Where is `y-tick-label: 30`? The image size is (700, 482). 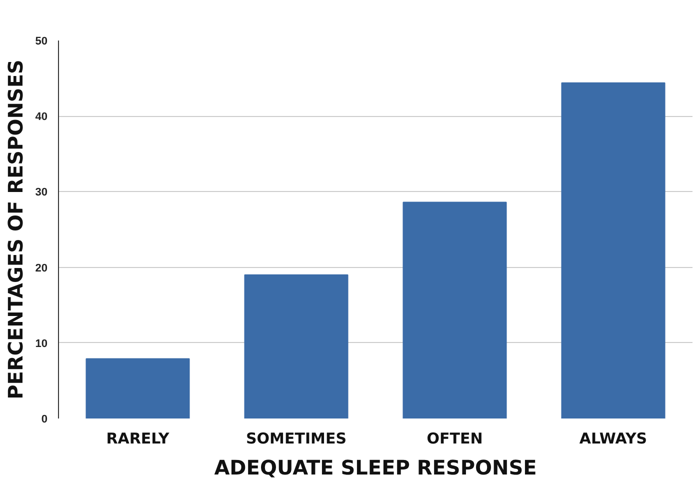
y-tick-label: 30 is located at coordinates (41, 192).